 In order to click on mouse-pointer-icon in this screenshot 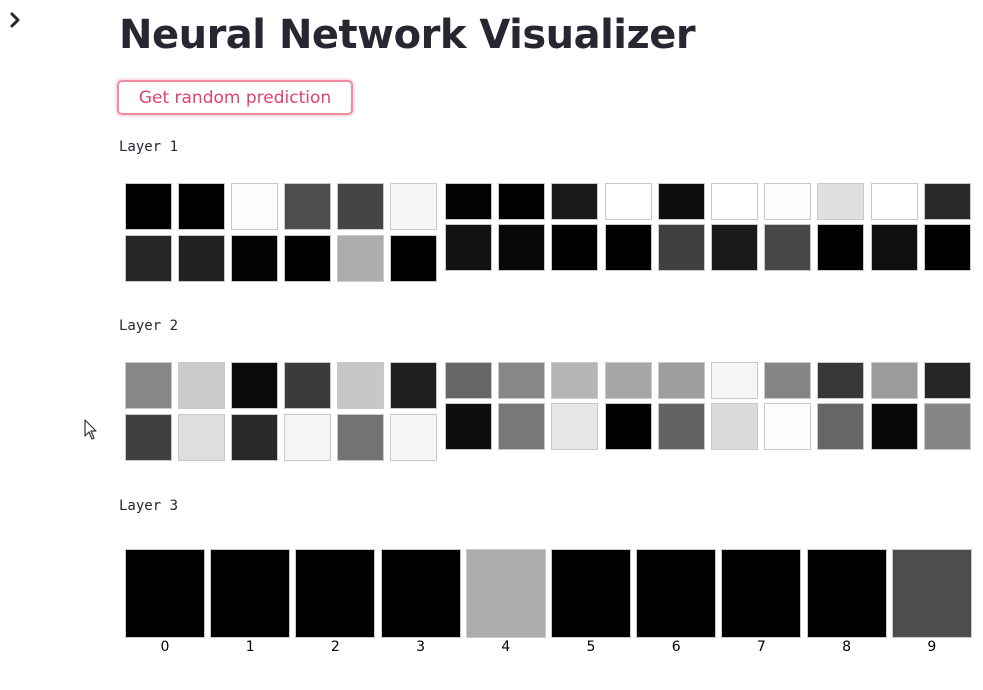, I will do `click(90, 429)`.